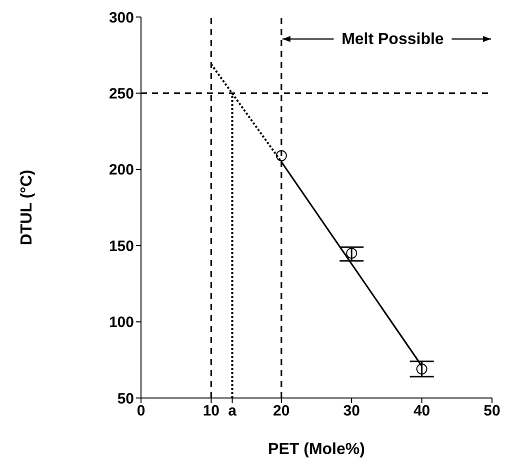 Image resolution: width=512 pixels, height=470 pixels. I want to click on y-axis-title: DTUL (°C), so click(27, 208).